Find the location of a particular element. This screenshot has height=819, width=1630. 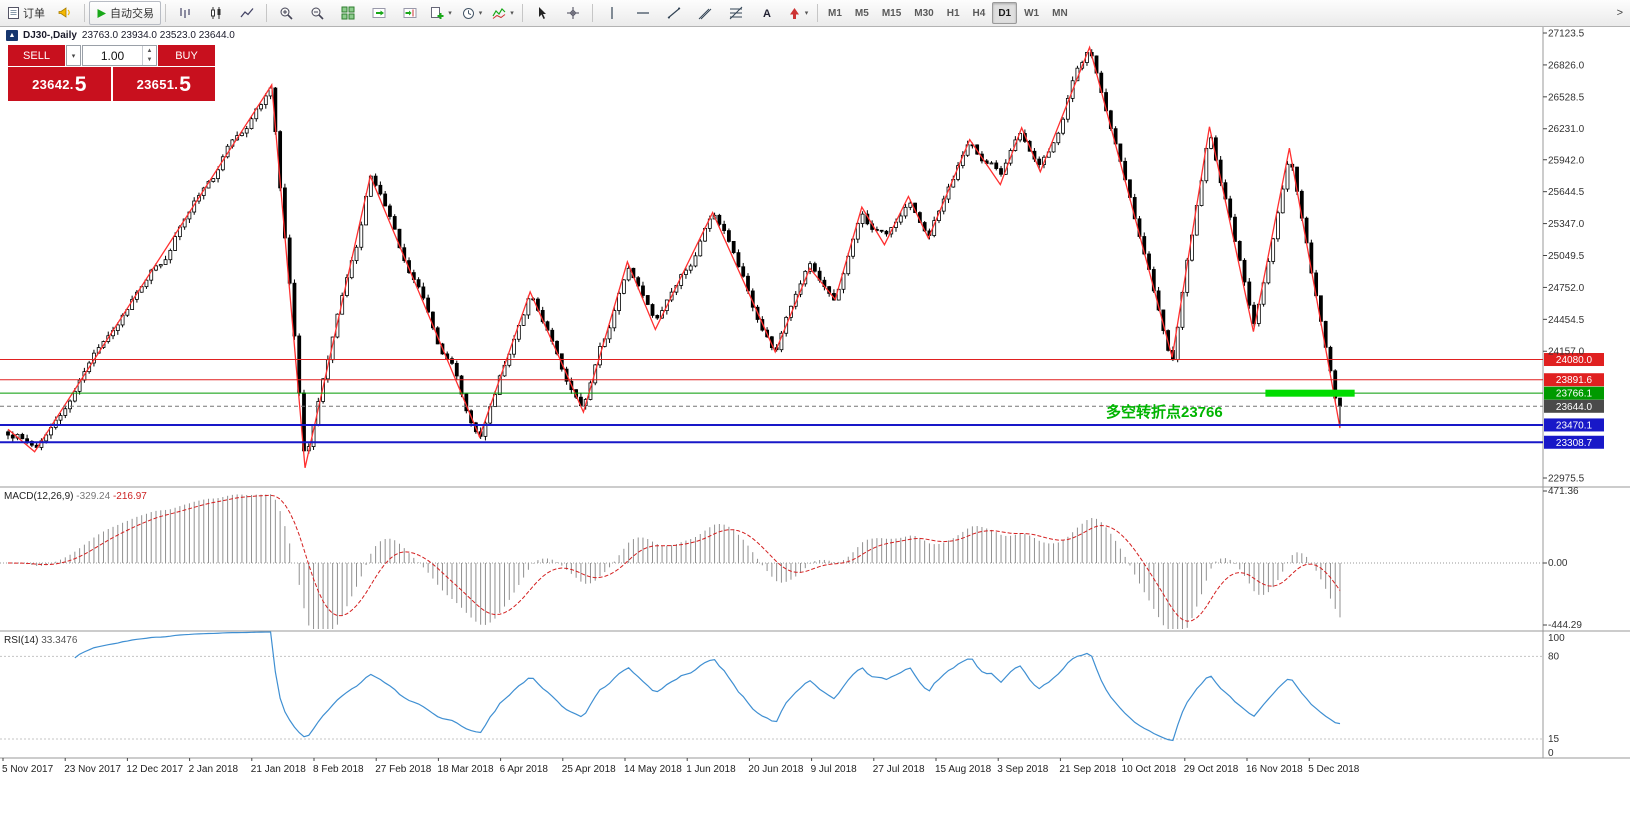

hline-icon is located at coordinates (643, 13).